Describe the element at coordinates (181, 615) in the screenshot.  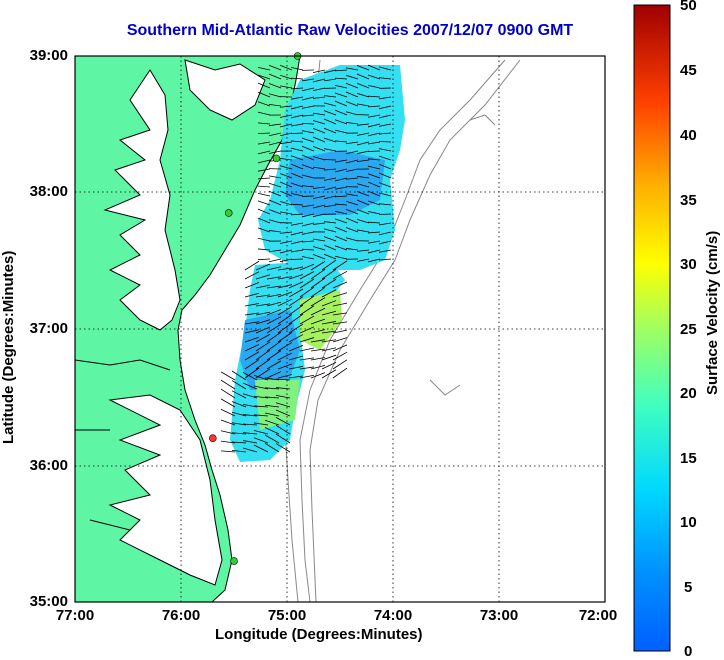
I see `x-tick-label: 76:00` at that location.